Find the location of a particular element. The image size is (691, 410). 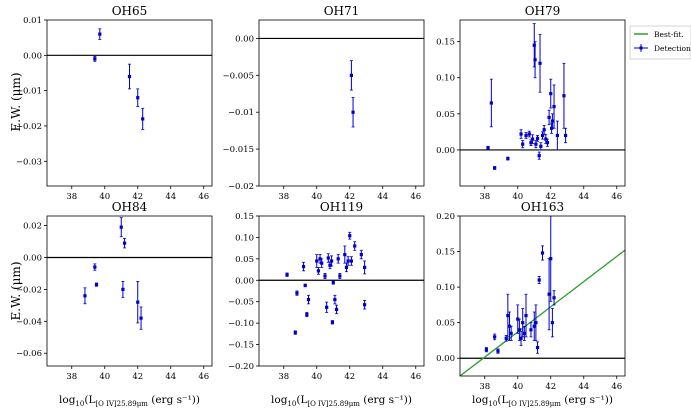

y-tick-label: 0.15 is located at coordinates (445, 43).